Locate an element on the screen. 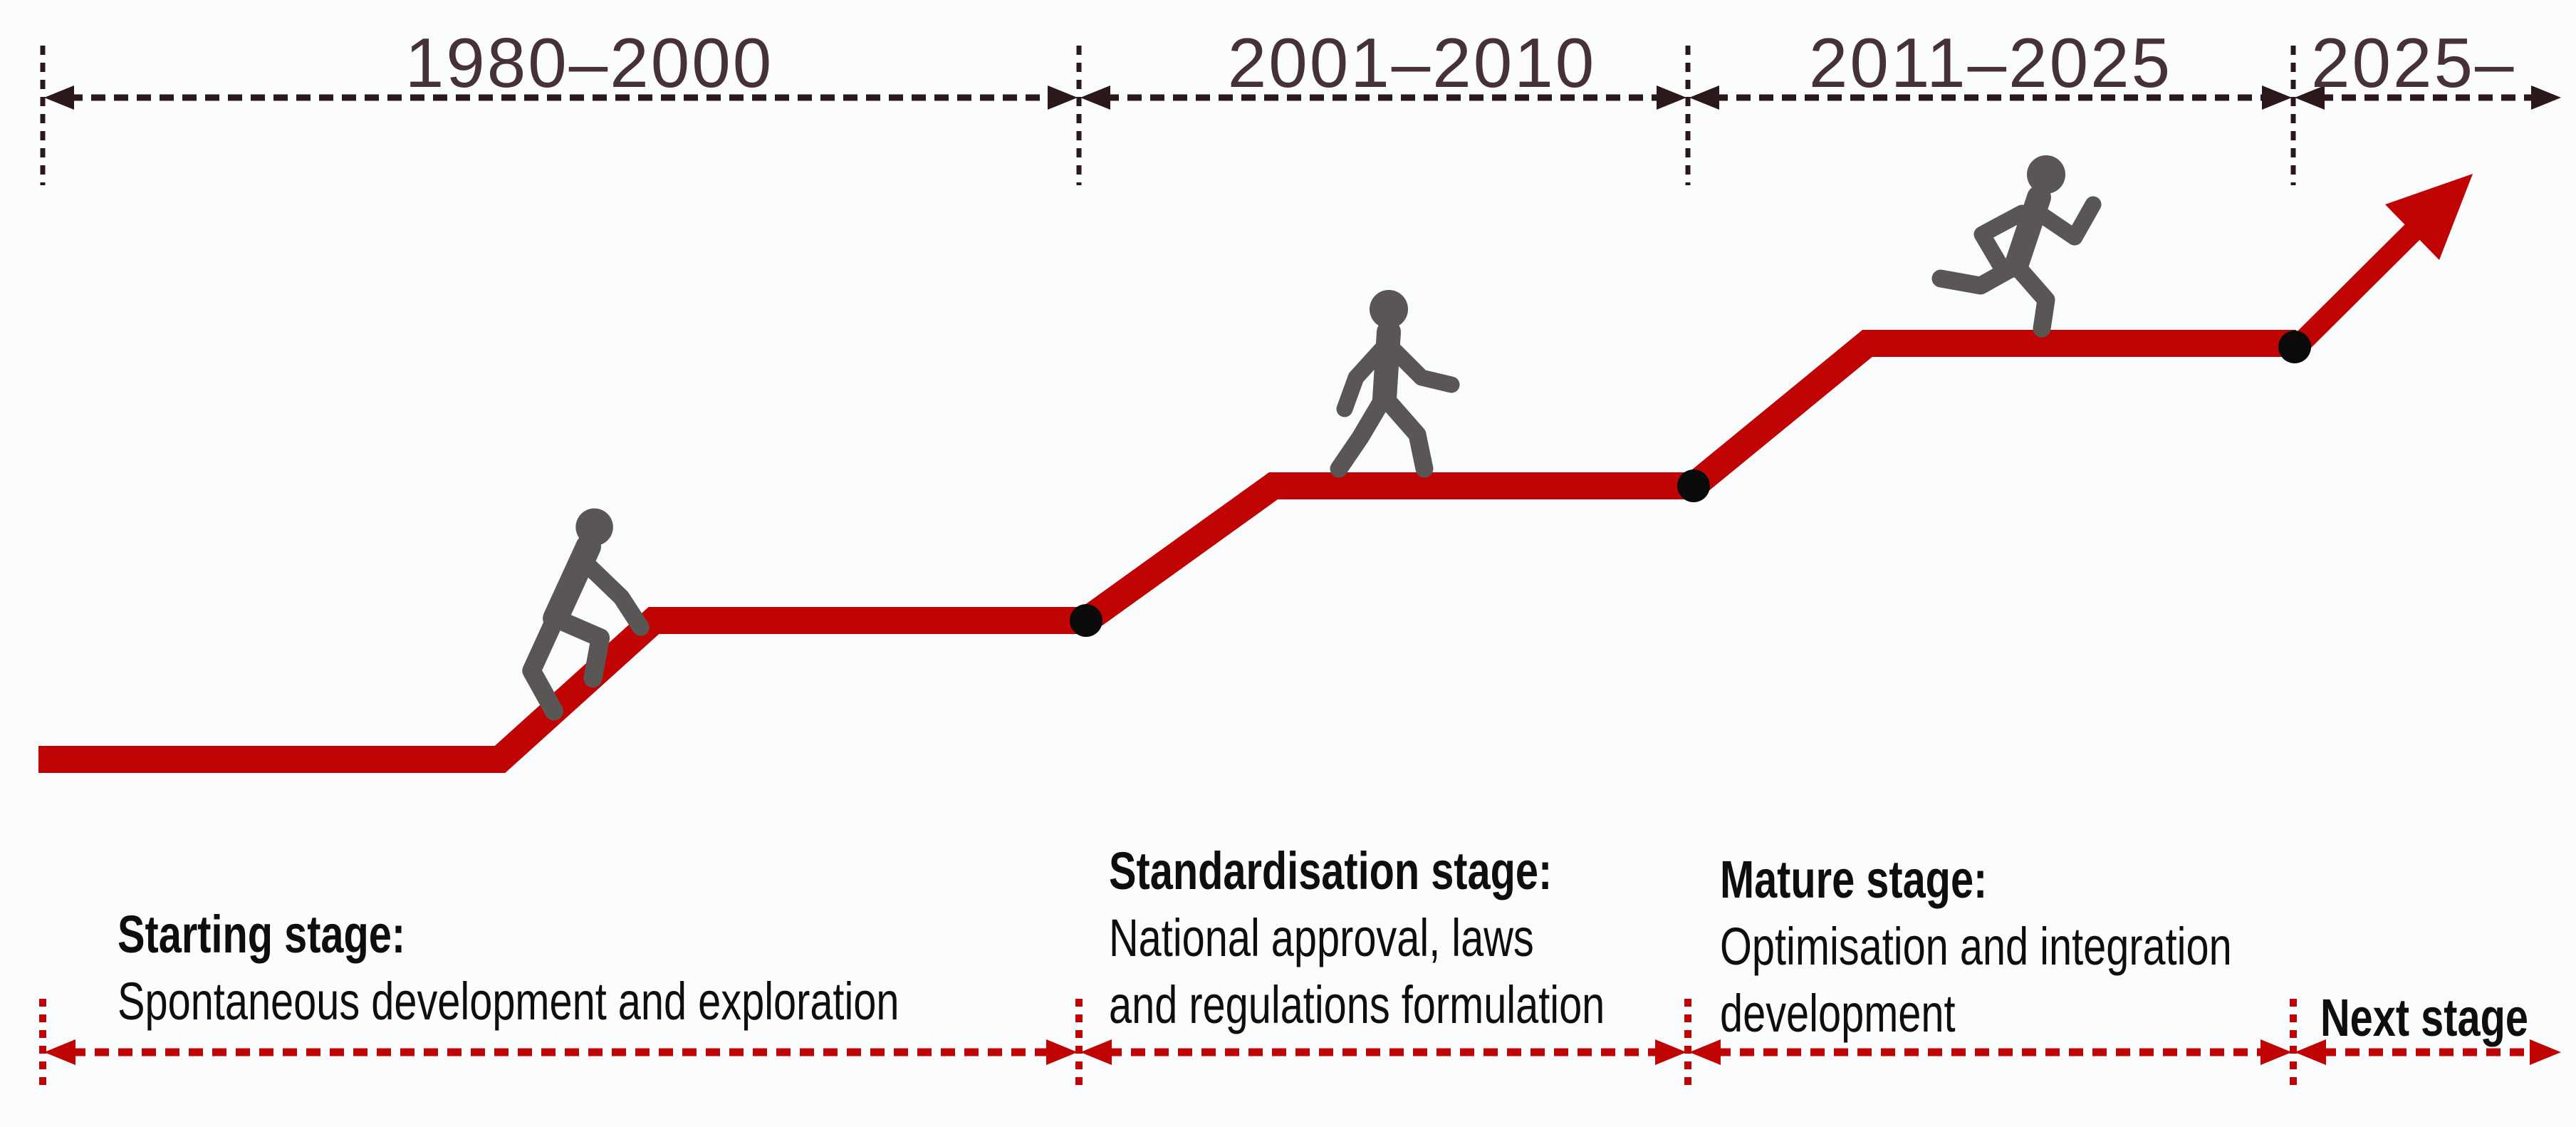 This screenshot has height=1127, width=2576. stage-title: Next stage is located at coordinates (2424, 1017).